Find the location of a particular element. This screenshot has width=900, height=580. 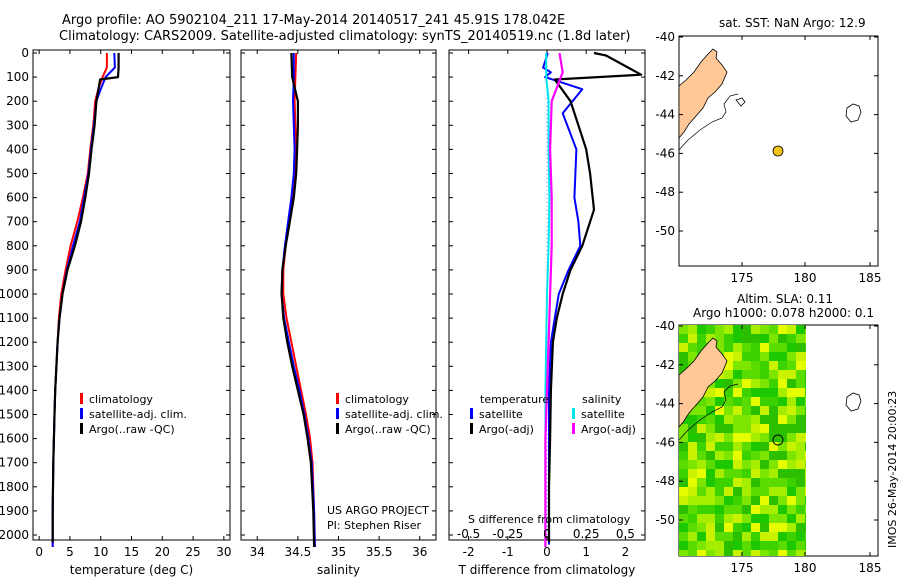

x-tick-label: 5 is located at coordinates (70, 552).